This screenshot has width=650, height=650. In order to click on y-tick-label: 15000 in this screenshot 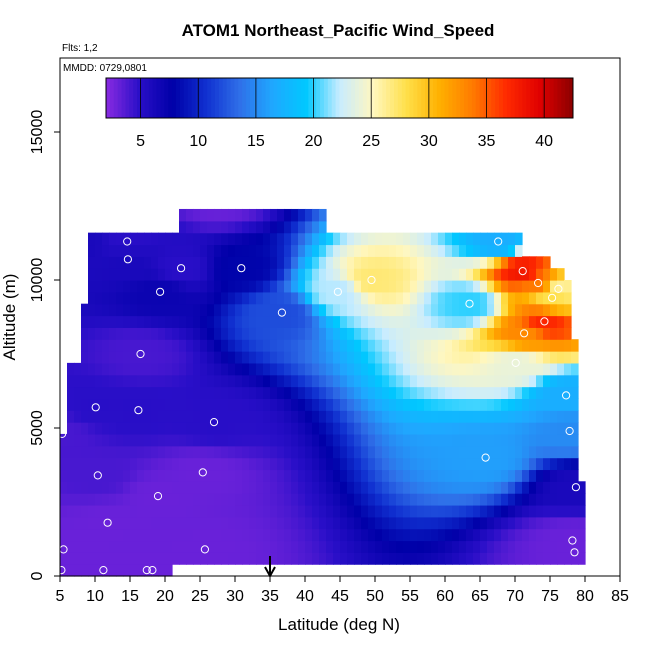, I will do `click(37, 132)`.